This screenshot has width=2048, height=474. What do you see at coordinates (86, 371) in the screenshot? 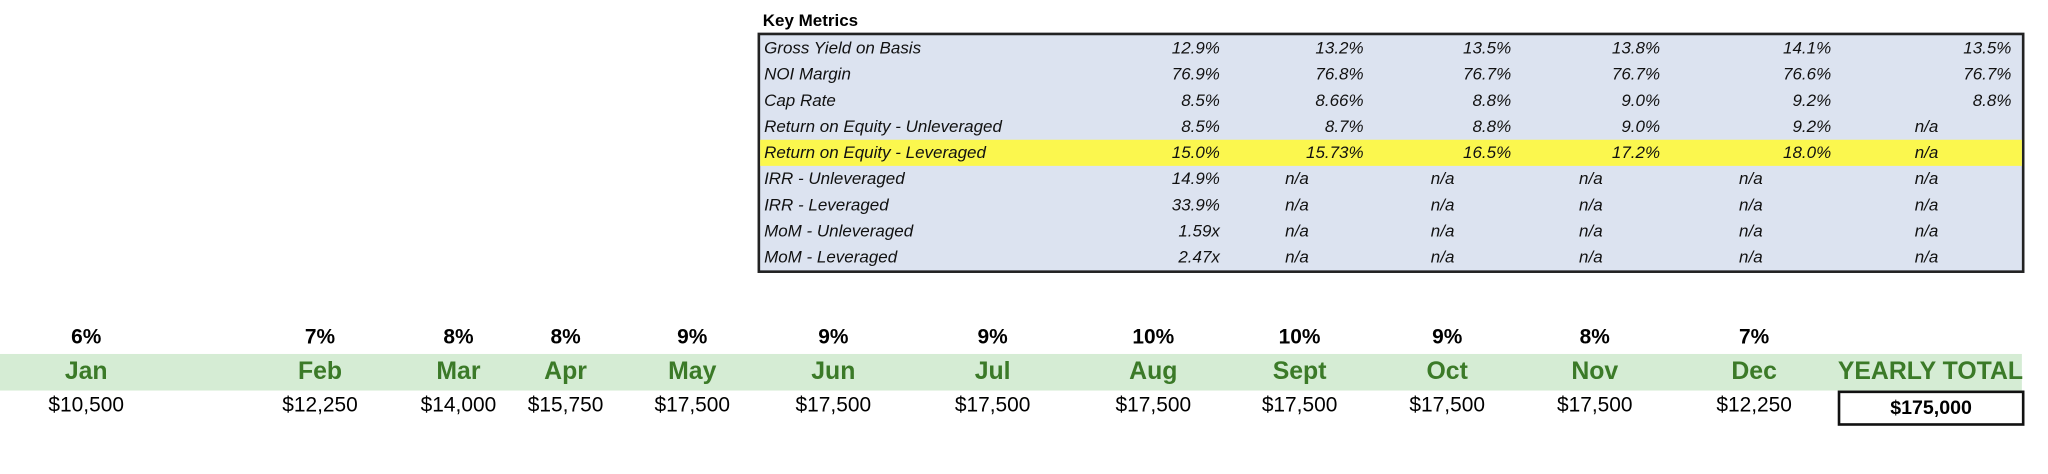
I see `month-name: Jan` at bounding box center [86, 371].